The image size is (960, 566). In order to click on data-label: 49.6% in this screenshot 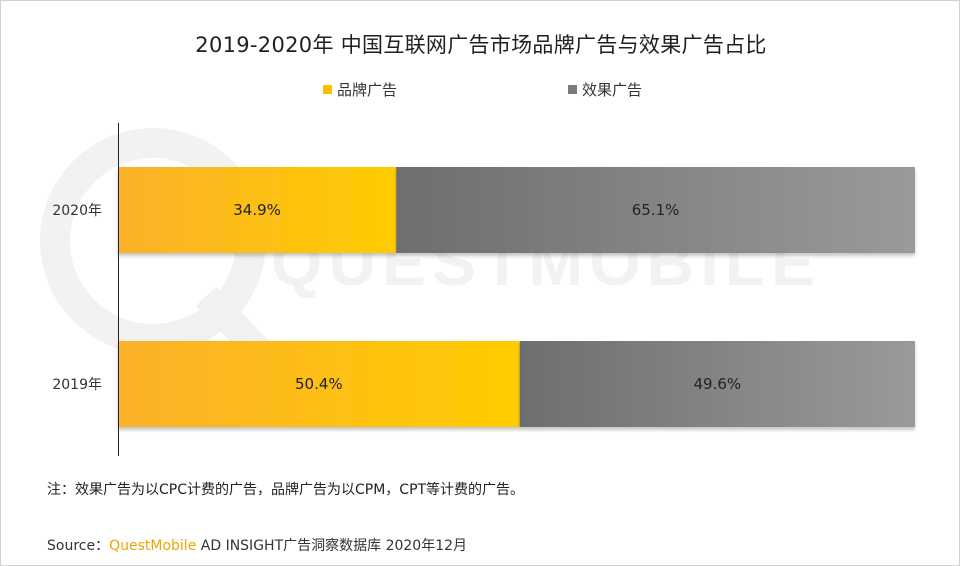, I will do `click(718, 384)`.